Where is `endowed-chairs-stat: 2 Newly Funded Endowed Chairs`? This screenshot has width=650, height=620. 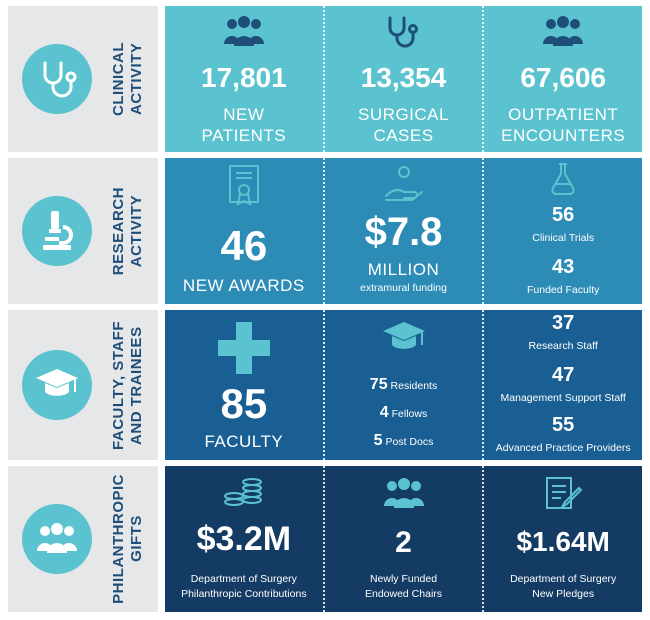
endowed-chairs-stat: 2 Newly Funded Endowed Chairs is located at coordinates (402, 539).